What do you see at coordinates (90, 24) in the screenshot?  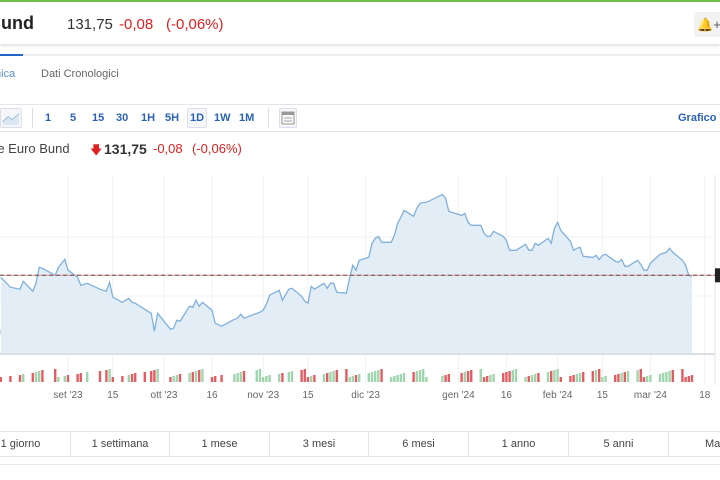 I see `header-price: 131,75` at bounding box center [90, 24].